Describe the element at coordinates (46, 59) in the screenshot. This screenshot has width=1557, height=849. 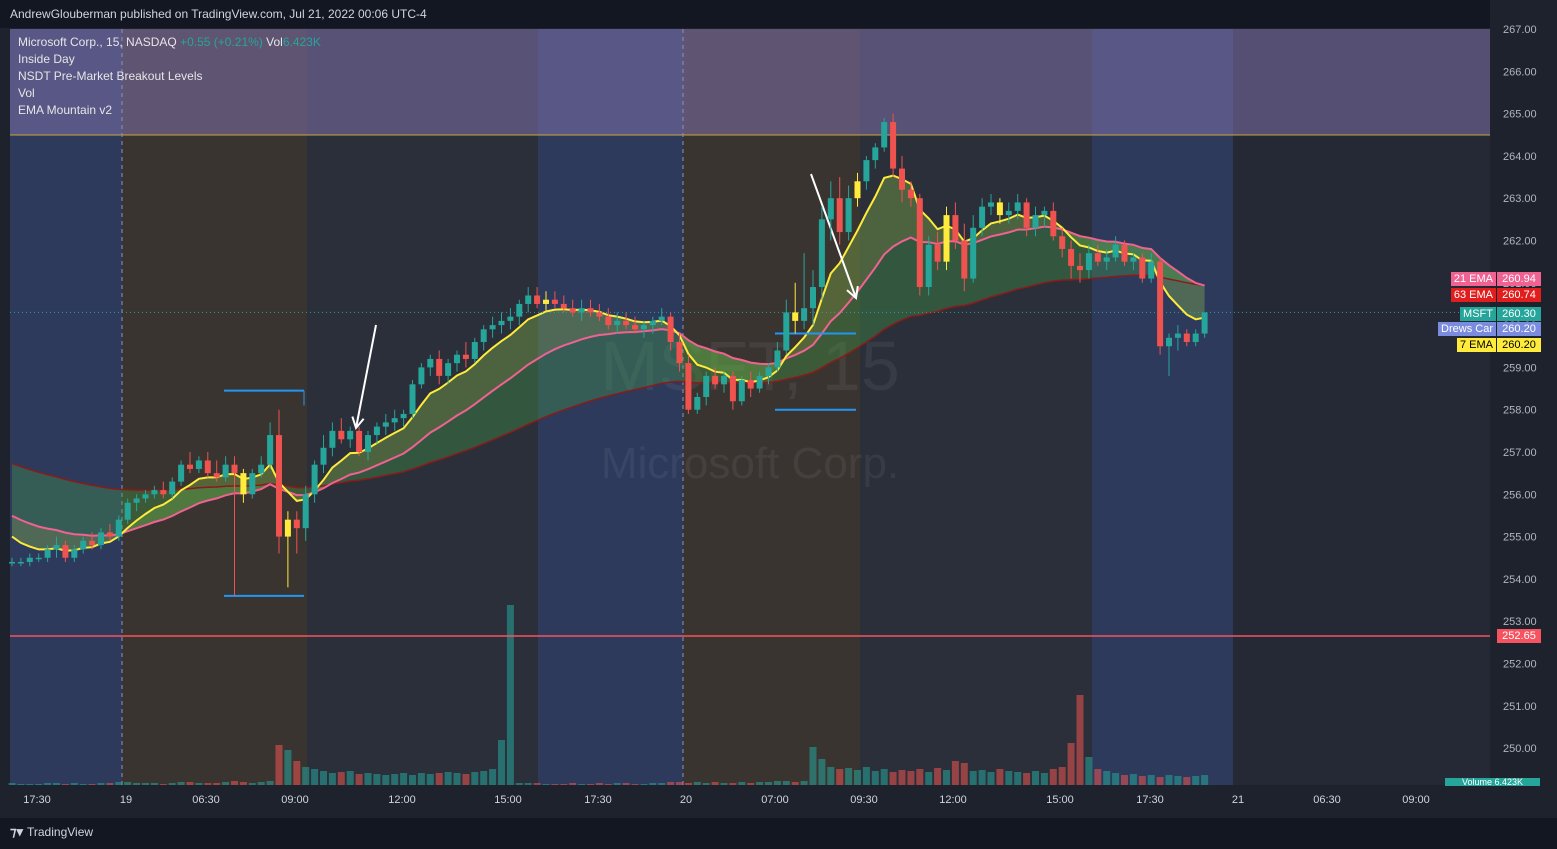
I see `indicator-inside-day: Inside Day` at that location.